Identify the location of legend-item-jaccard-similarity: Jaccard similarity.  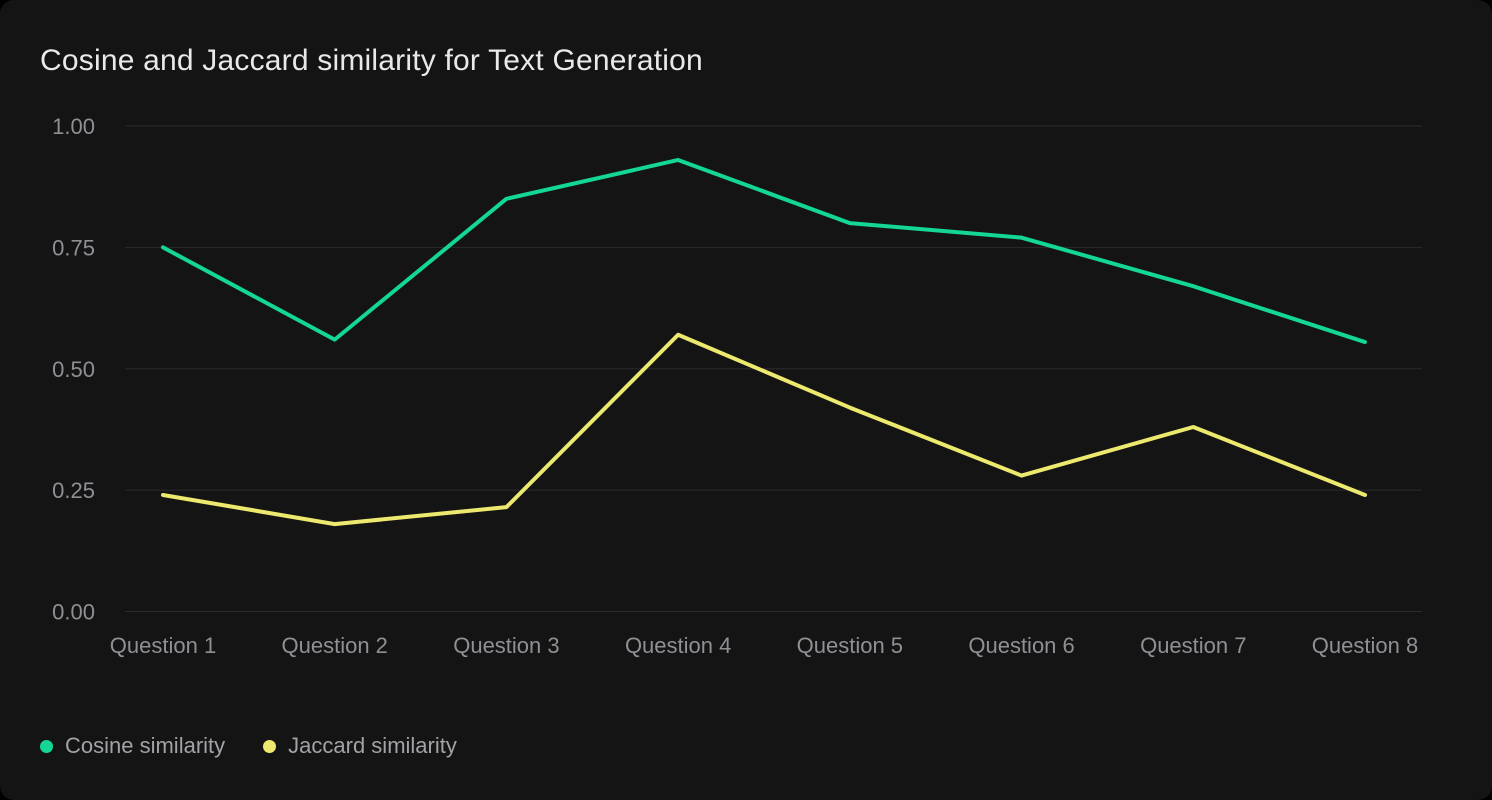
(360, 746).